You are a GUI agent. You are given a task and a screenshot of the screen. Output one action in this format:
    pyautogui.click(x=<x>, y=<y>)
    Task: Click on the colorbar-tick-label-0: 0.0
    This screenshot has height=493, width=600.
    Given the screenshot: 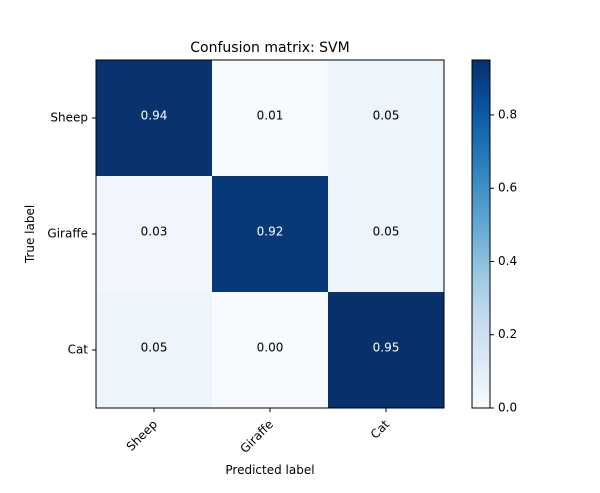 What is the action you would take?
    pyautogui.click(x=507, y=408)
    